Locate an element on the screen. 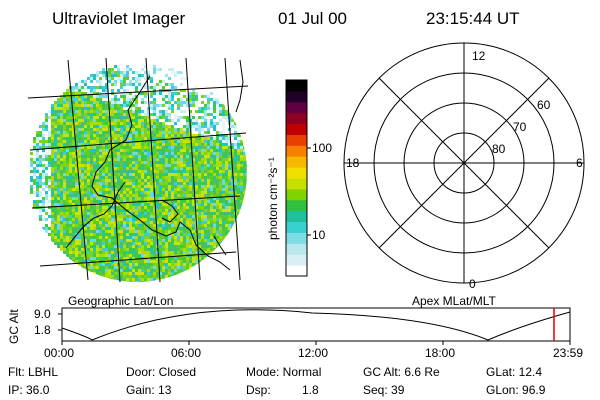 The image size is (600, 400). info-mode: Mode: Normal is located at coordinates (284, 372).